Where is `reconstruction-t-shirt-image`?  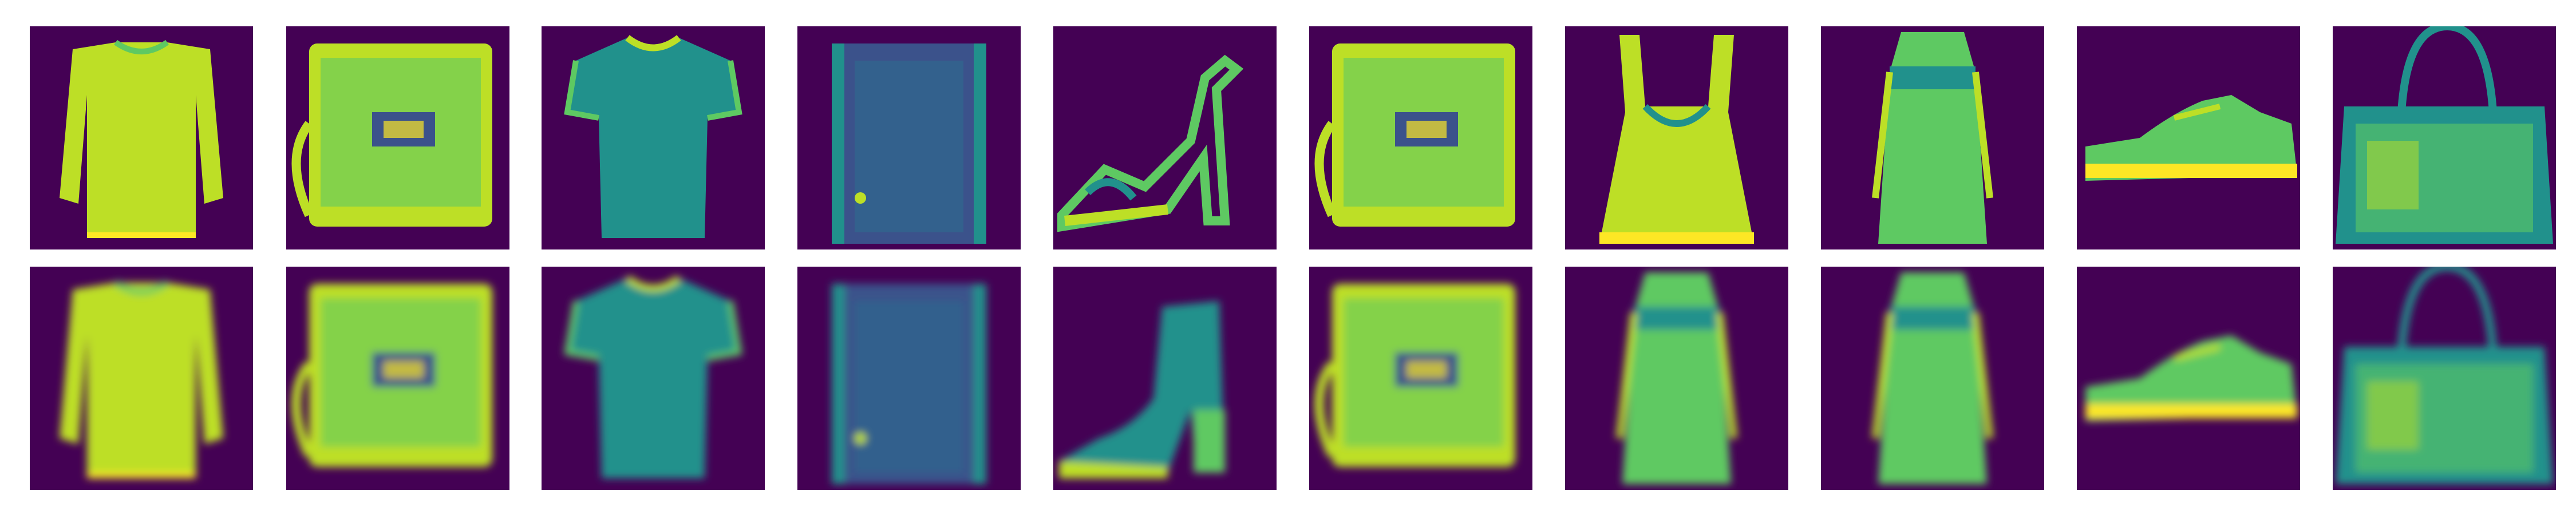 reconstruction-t-shirt-image is located at coordinates (653, 378).